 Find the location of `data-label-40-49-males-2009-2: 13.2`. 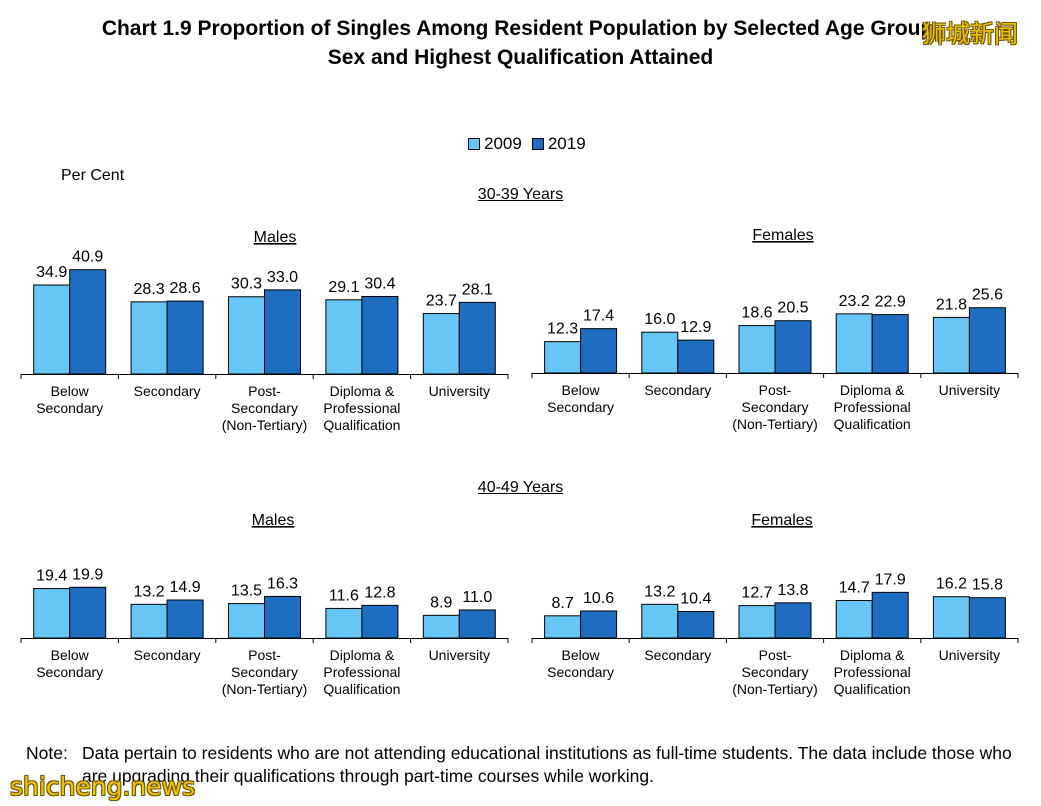

data-label-40-49-males-2009-2: 13.2 is located at coordinates (149, 591).